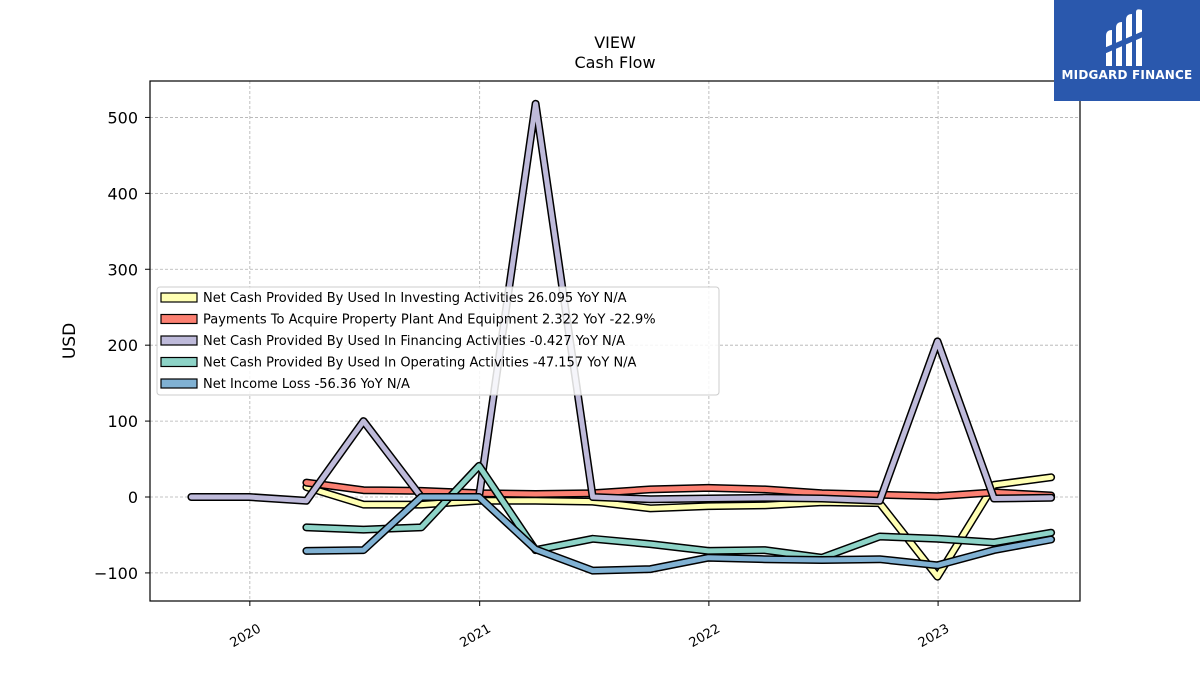 This screenshot has height=675, width=1200. What do you see at coordinates (934, 636) in the screenshot?
I see `x-tick-label: 2023` at bounding box center [934, 636].